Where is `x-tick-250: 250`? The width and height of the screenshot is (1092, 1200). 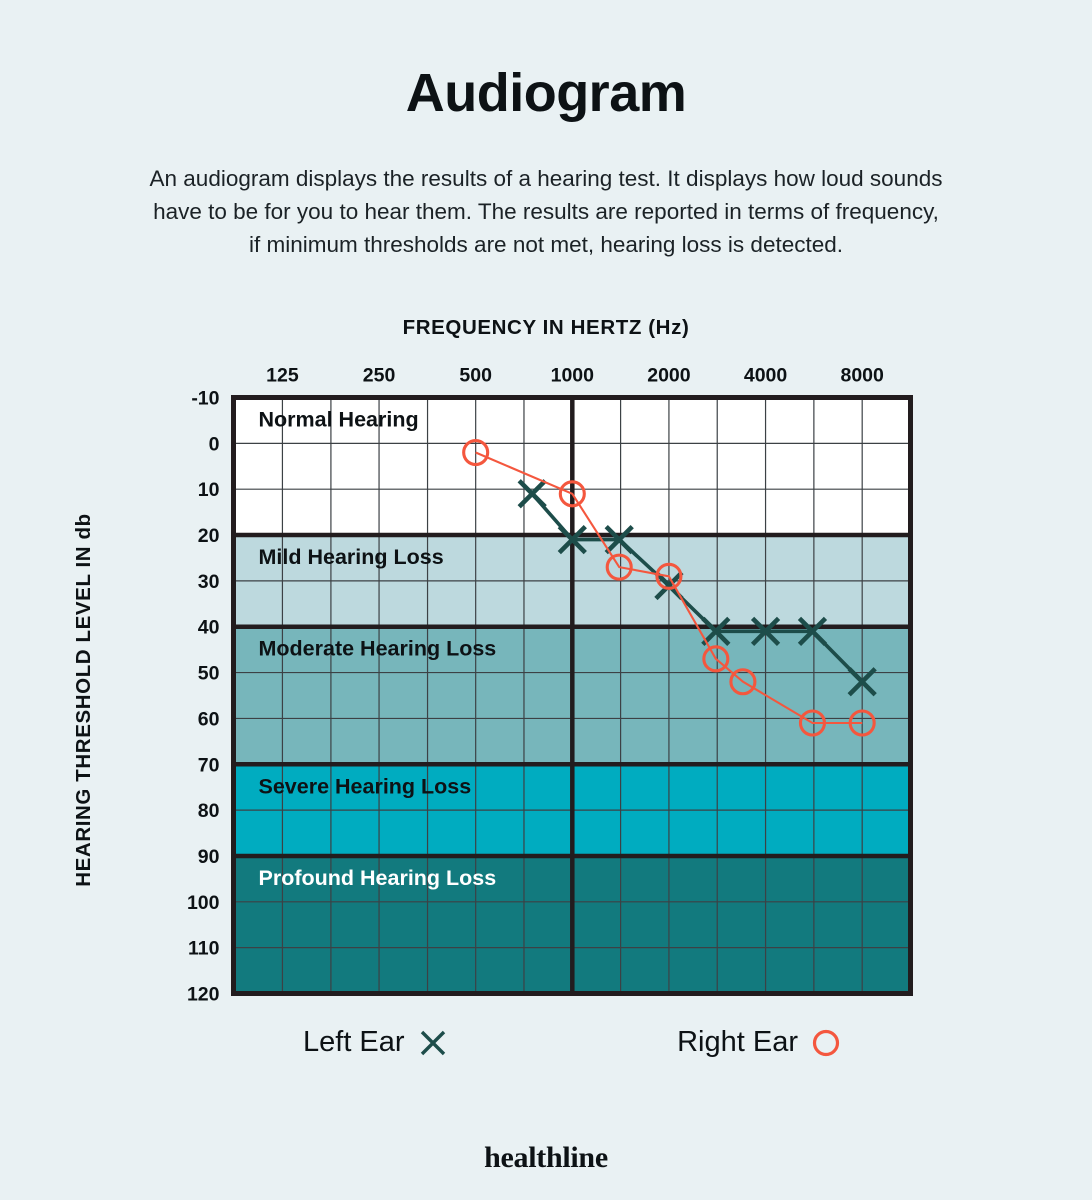 x-tick-250: 250 is located at coordinates (379, 376).